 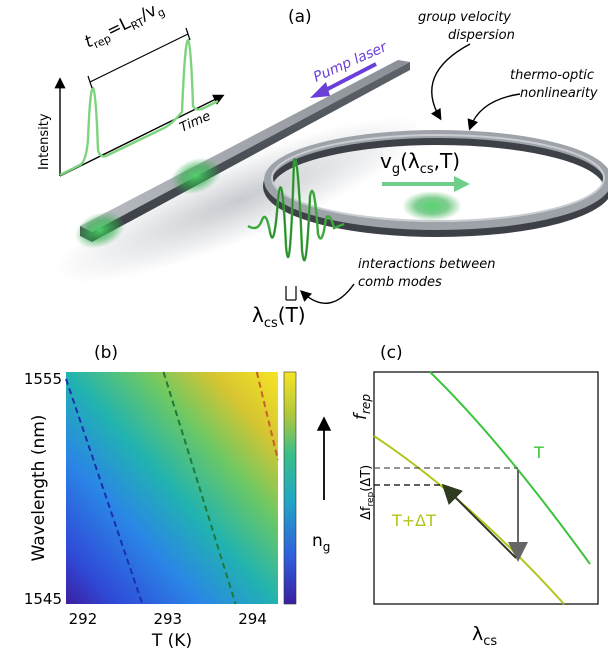 What do you see at coordinates (171, 641) in the screenshot?
I see `x-axis-label: T (K)` at bounding box center [171, 641].